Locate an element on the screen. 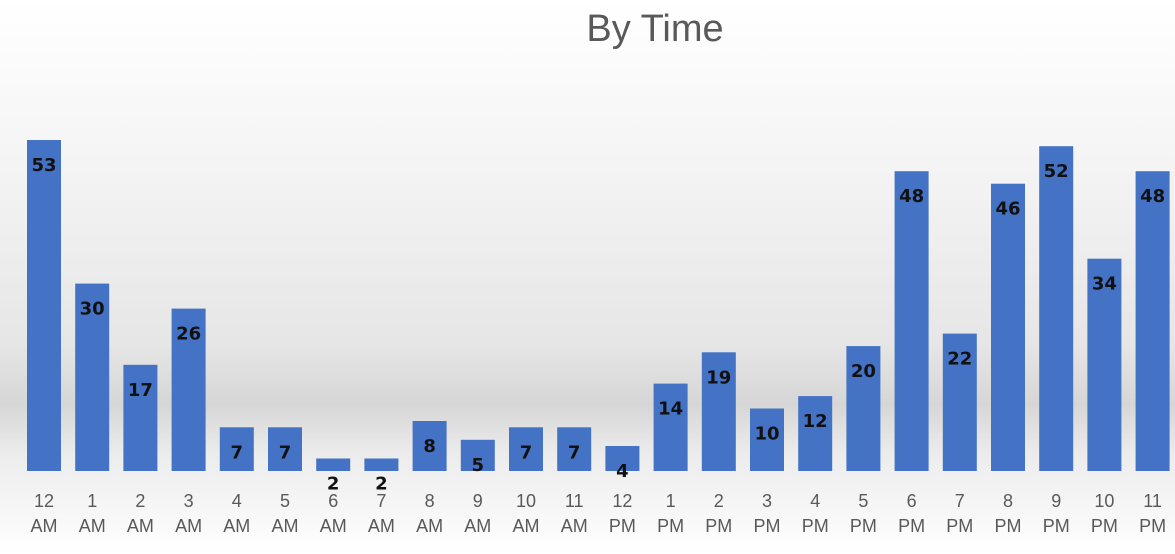 The image size is (1175, 554). data-label: 17 is located at coordinates (140, 390).